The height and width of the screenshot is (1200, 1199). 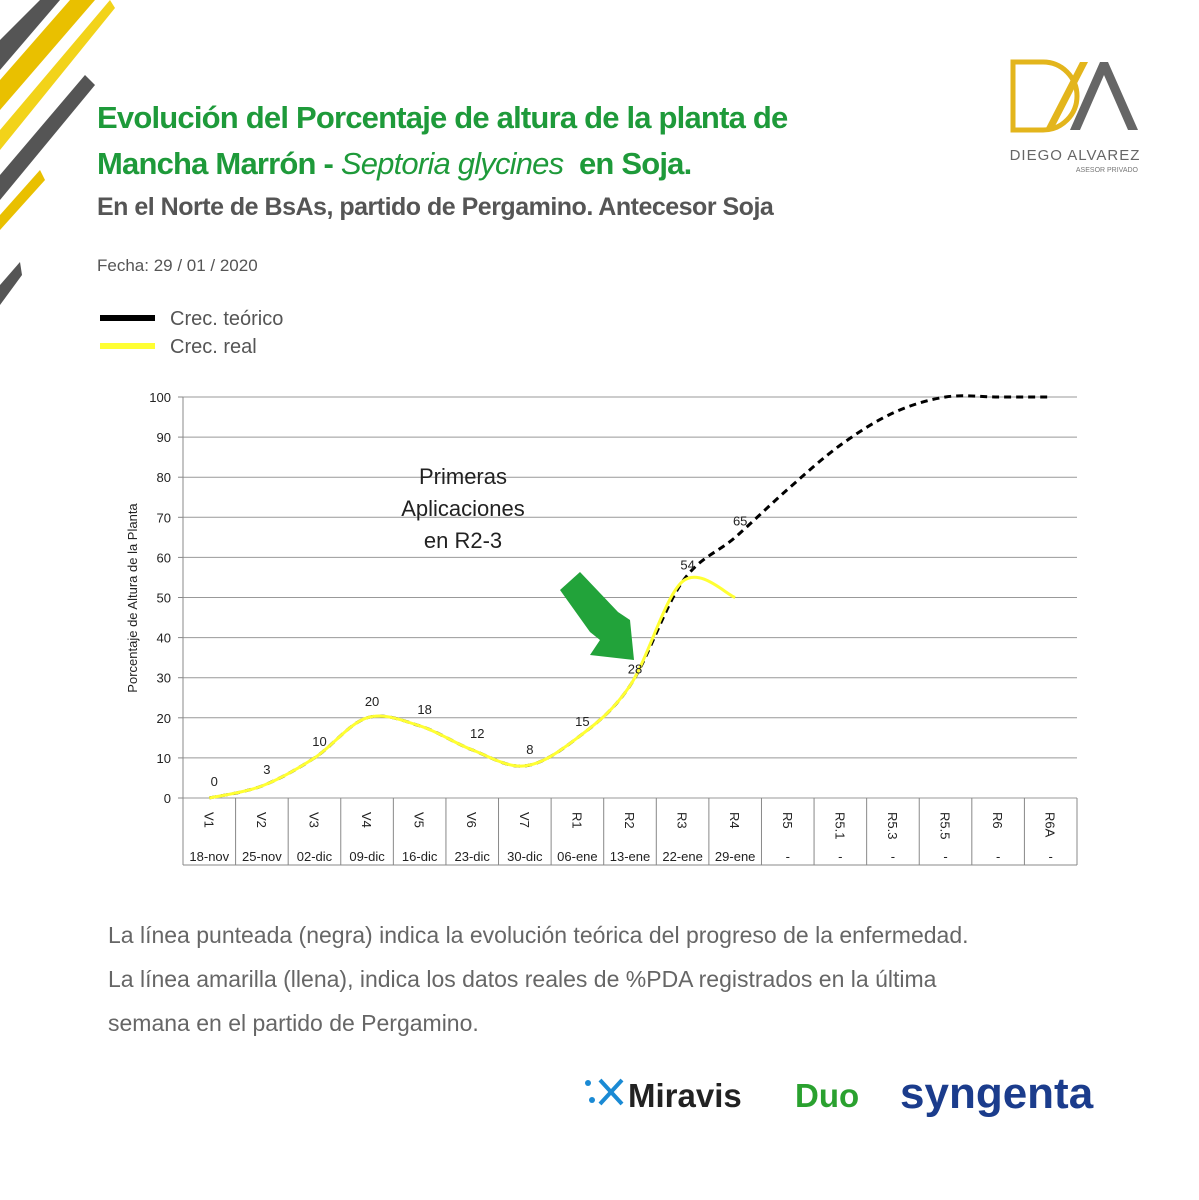 I want to click on data-label: 8, so click(x=529, y=749).